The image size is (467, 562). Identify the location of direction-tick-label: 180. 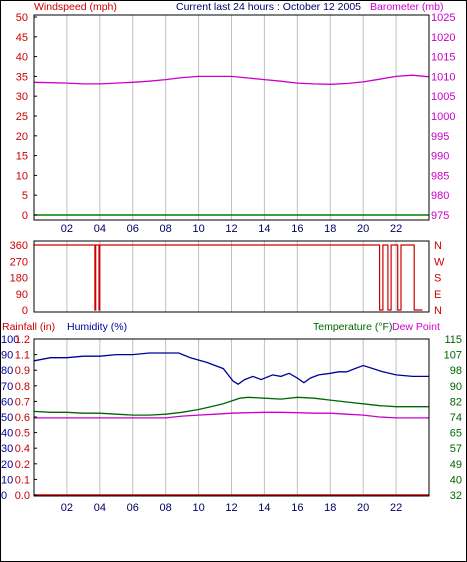
(19, 279).